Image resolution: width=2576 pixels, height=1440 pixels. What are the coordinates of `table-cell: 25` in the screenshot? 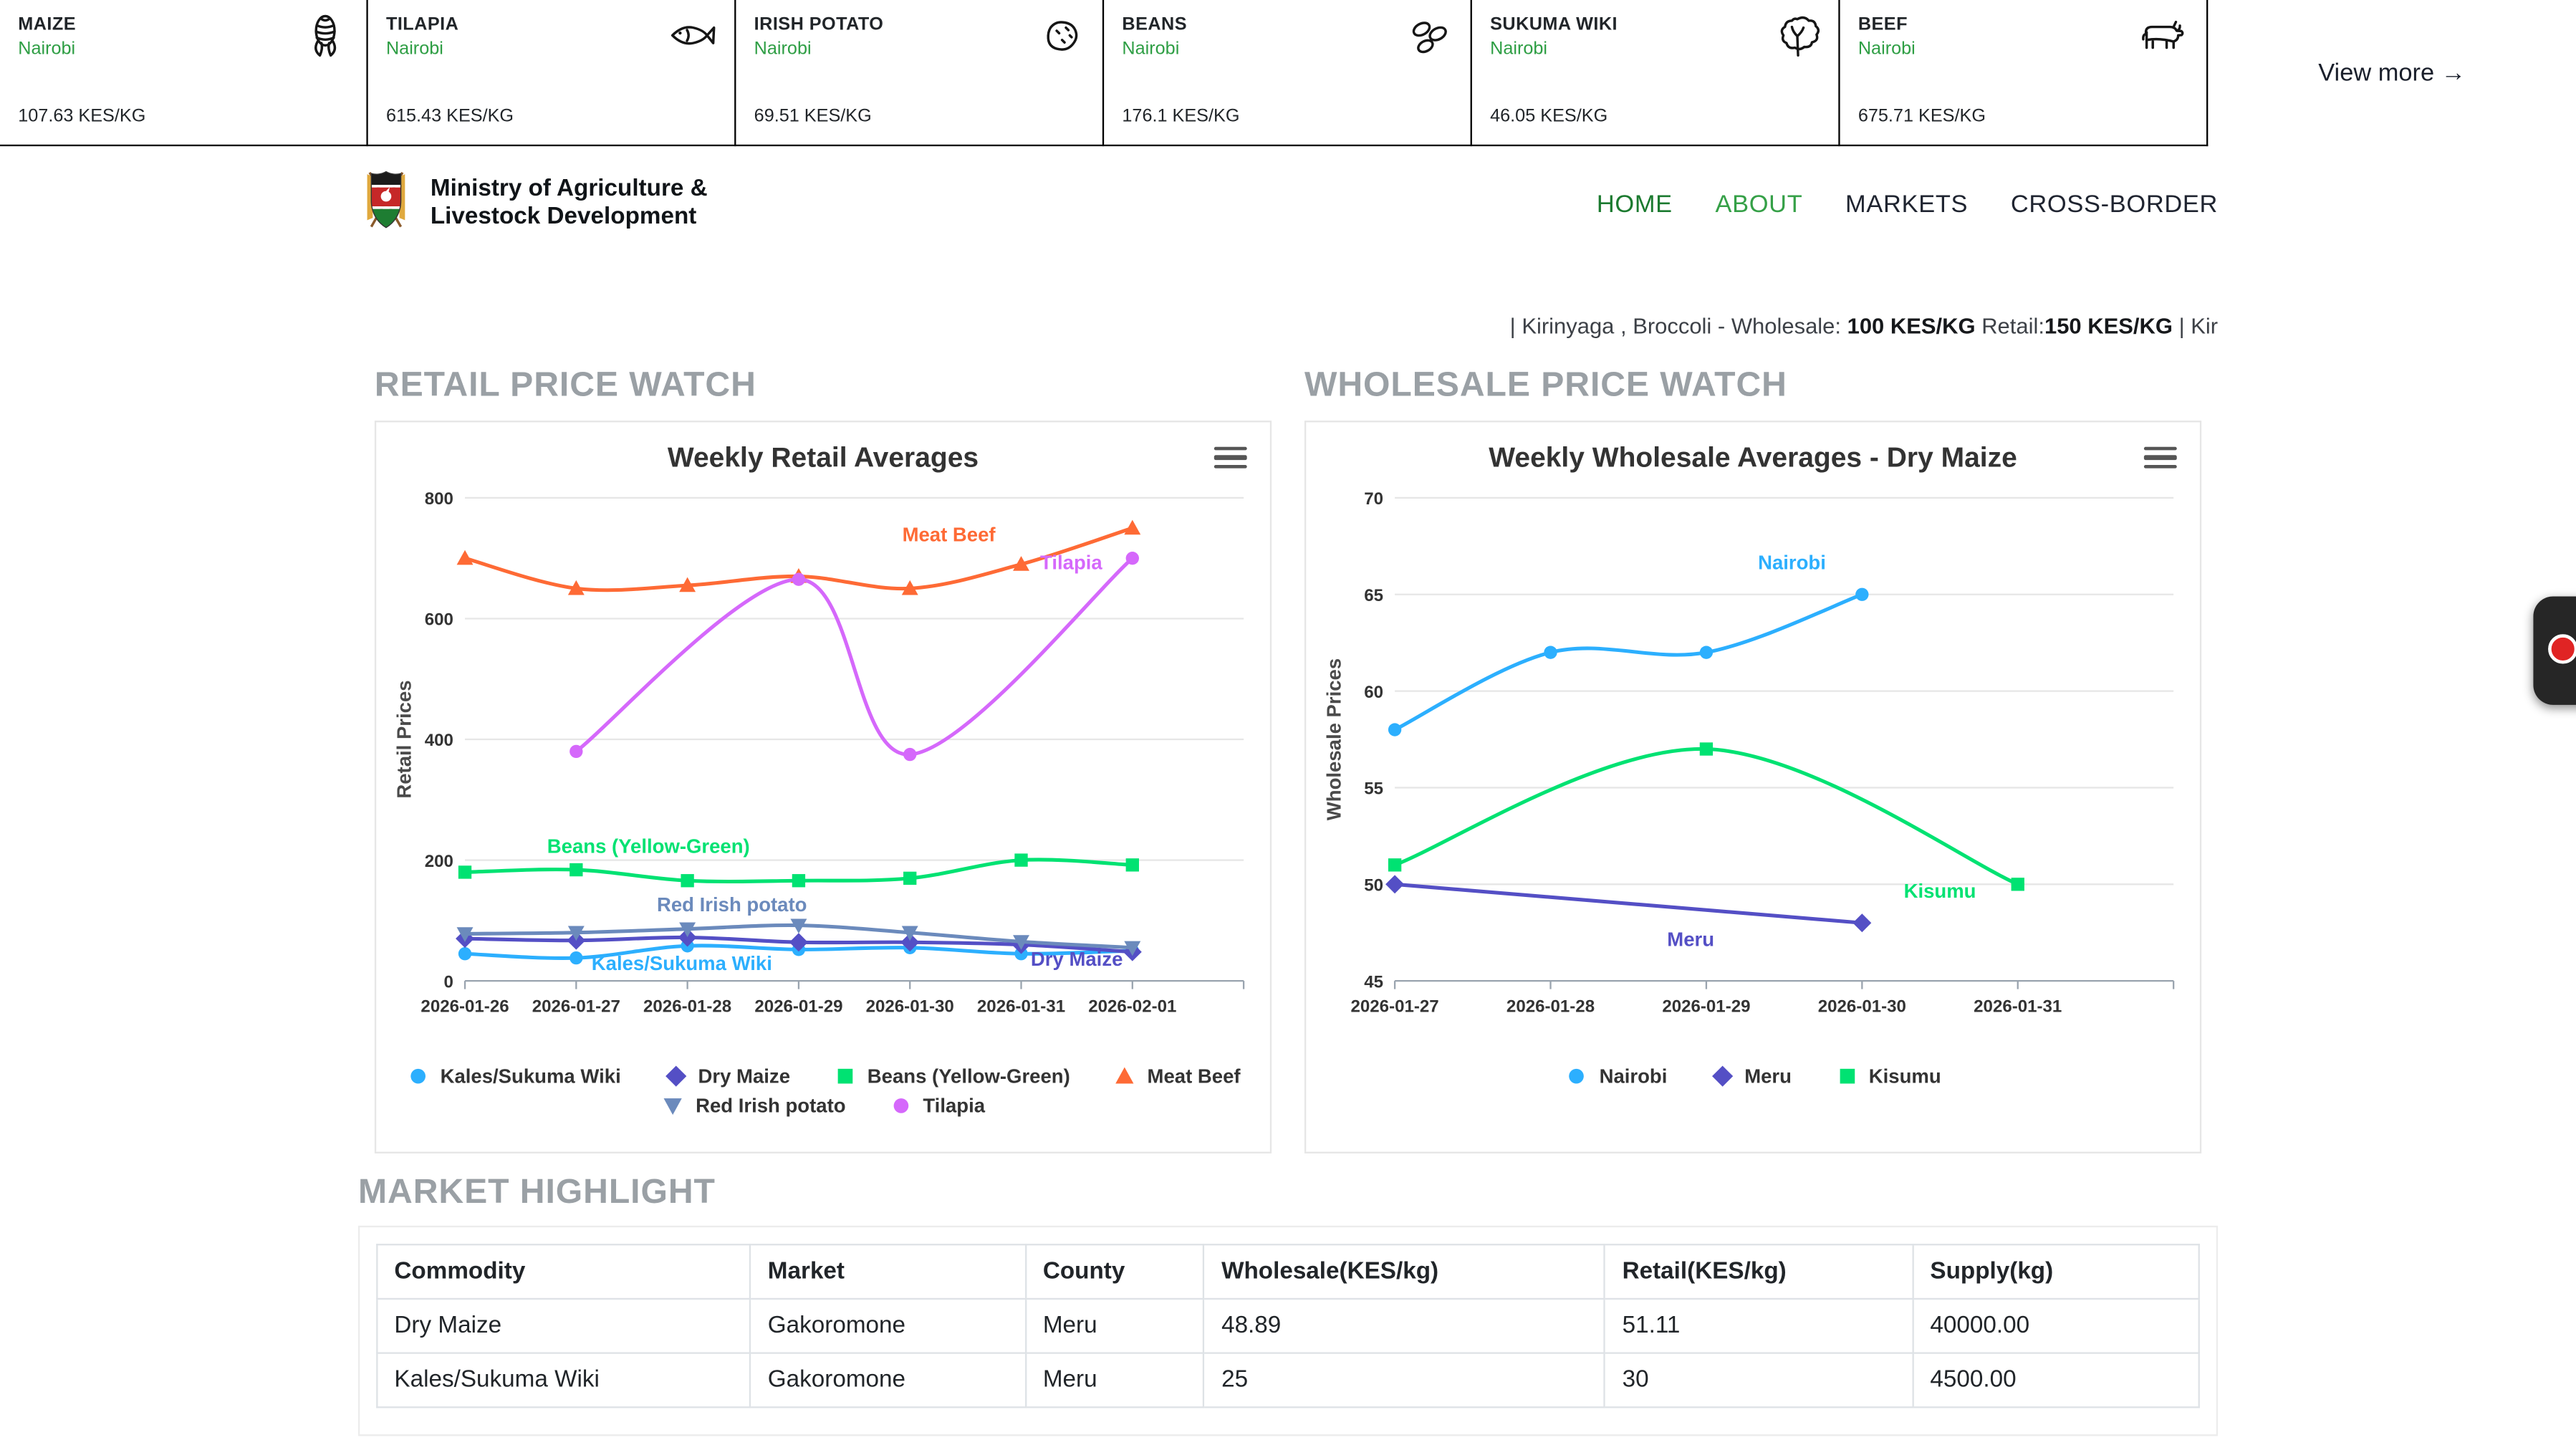 It's located at (1404, 1380).